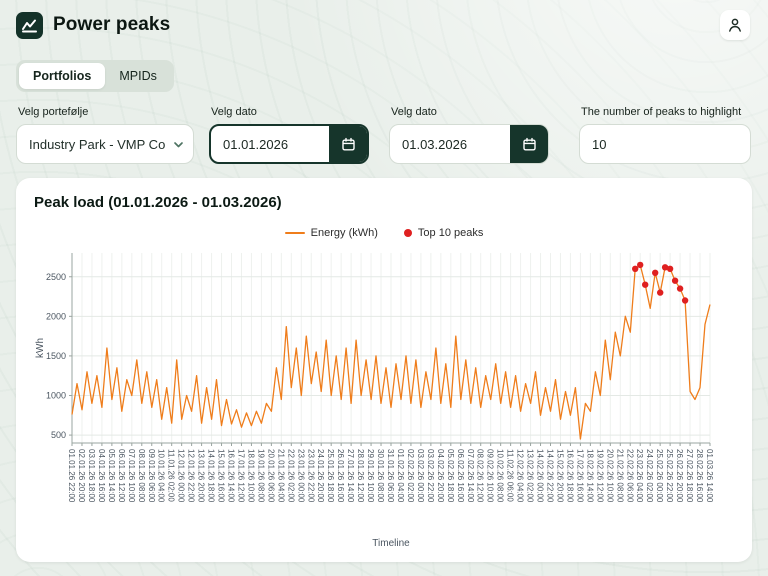 The height and width of the screenshot is (576, 768). What do you see at coordinates (151, 476) in the screenshot?
I see `svg-text: 09.01.26 06:00` at bounding box center [151, 476].